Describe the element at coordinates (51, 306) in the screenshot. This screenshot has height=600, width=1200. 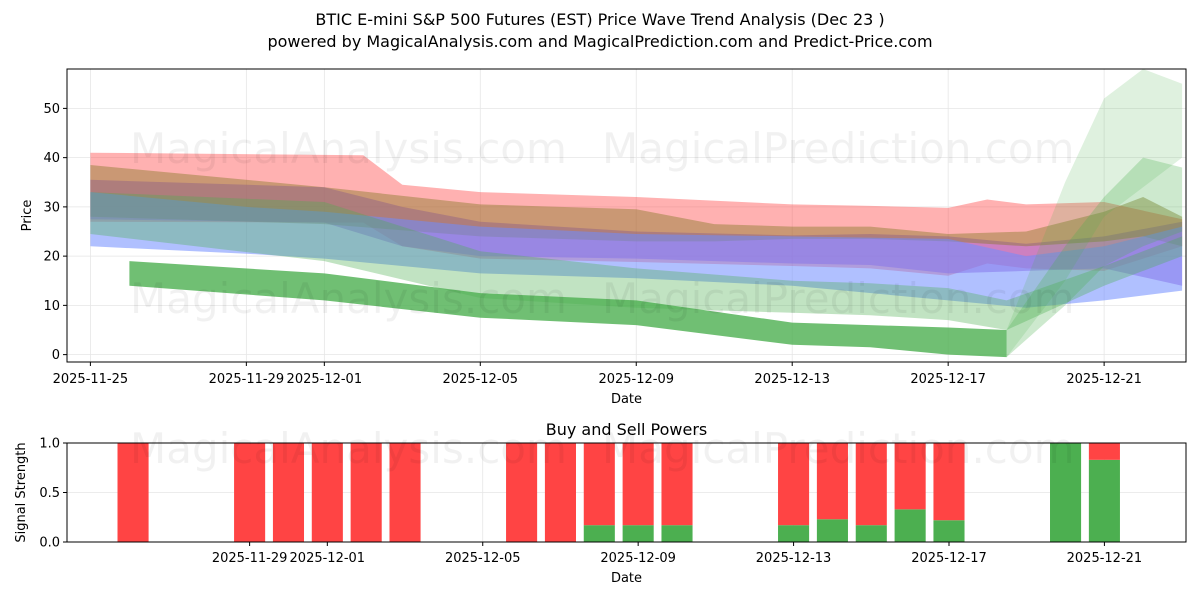
I see `y-tick-label: 10` at that location.